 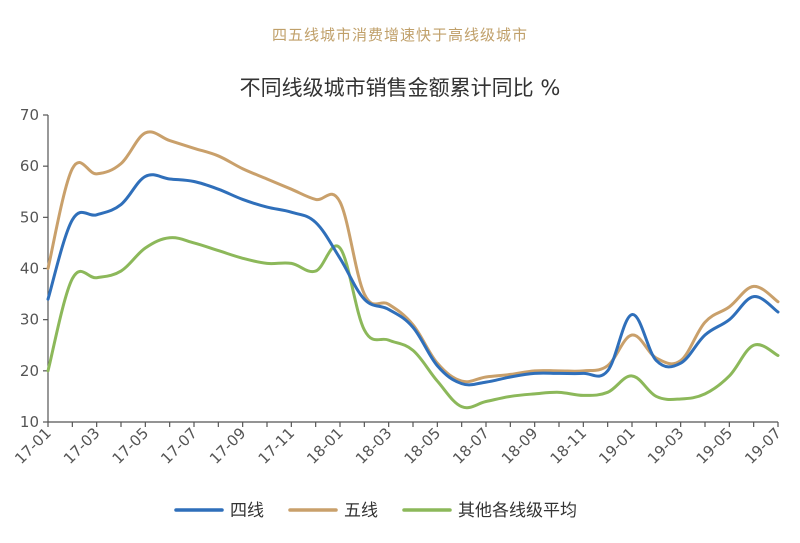 What do you see at coordinates (374, 446) in the screenshot?
I see `x-tick-label: 18-03` at bounding box center [374, 446].